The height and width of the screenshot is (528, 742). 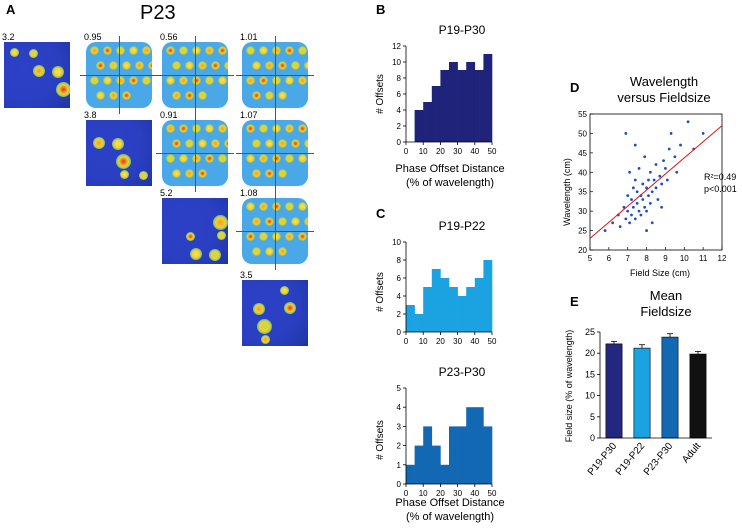 I want to click on panel-b-title: P19-P30, so click(x=462, y=30).